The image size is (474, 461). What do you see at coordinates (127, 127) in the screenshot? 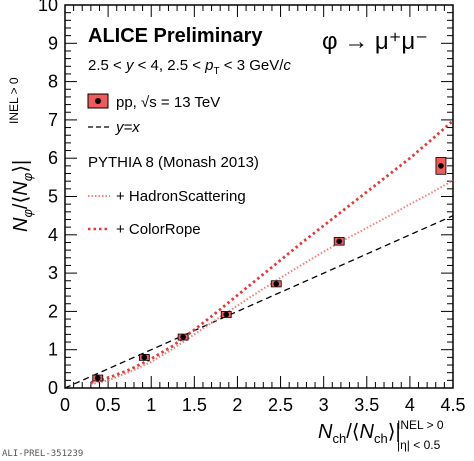
I see `legend-label-yx: y=x` at bounding box center [127, 127].